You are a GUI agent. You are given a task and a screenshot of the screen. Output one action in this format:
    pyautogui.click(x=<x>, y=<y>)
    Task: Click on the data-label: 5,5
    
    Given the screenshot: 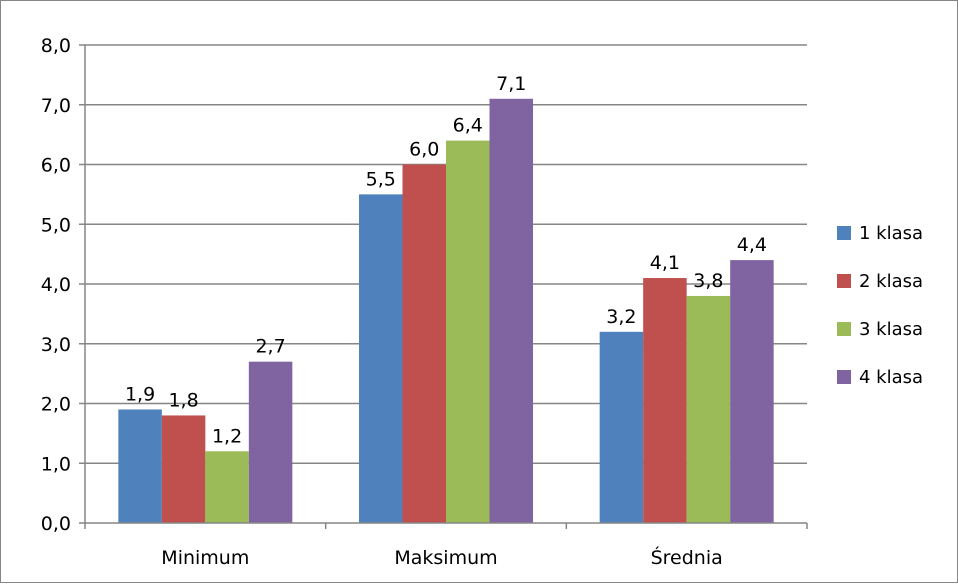 What is the action you would take?
    pyautogui.click(x=381, y=179)
    